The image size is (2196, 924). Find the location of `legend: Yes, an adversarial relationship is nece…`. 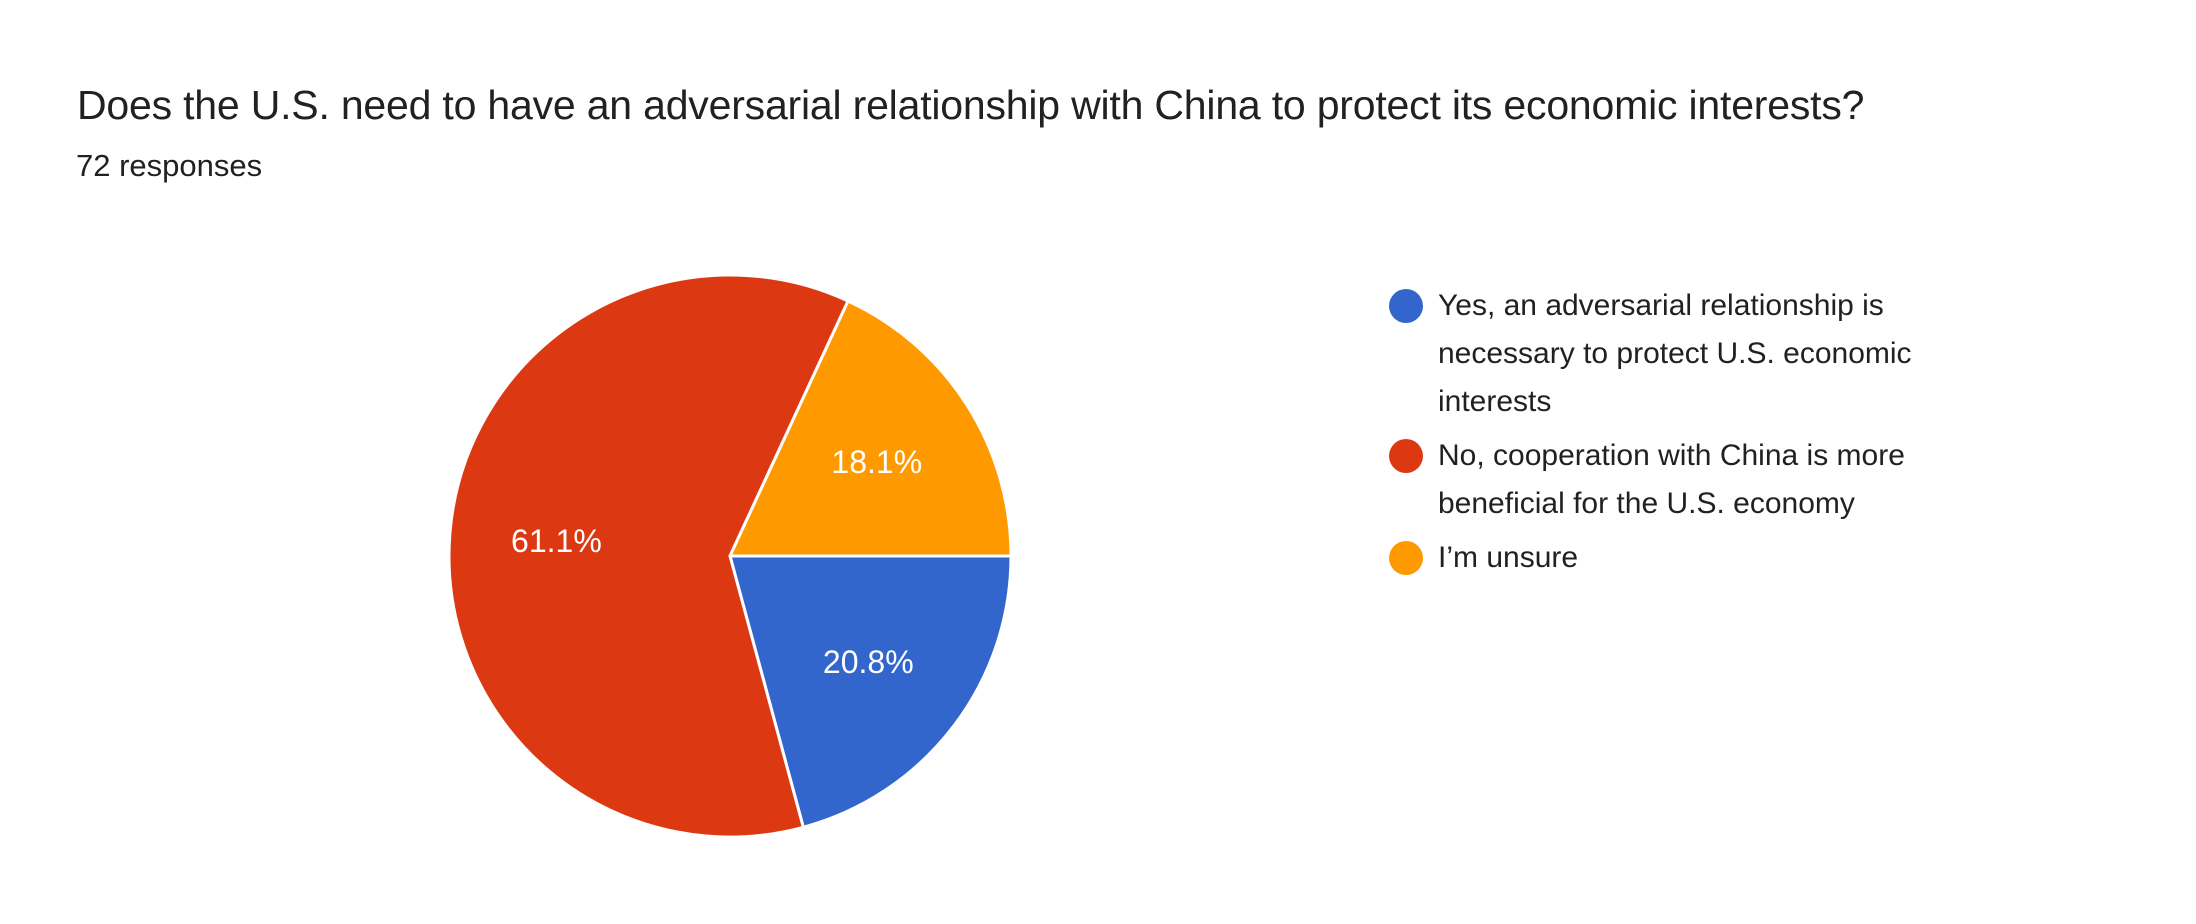

legend: Yes, an adversarial relationship is nece… is located at coordinates (1709, 435).